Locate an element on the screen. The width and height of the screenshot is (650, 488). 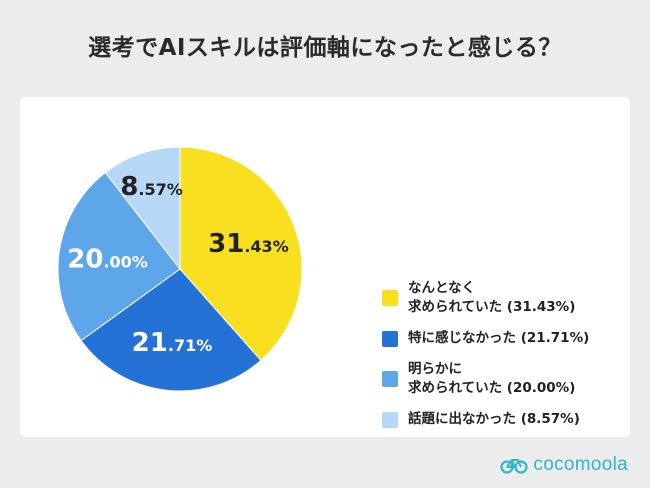
legend-item-1: 特に感じなかった (21.71%) is located at coordinates (512, 338).